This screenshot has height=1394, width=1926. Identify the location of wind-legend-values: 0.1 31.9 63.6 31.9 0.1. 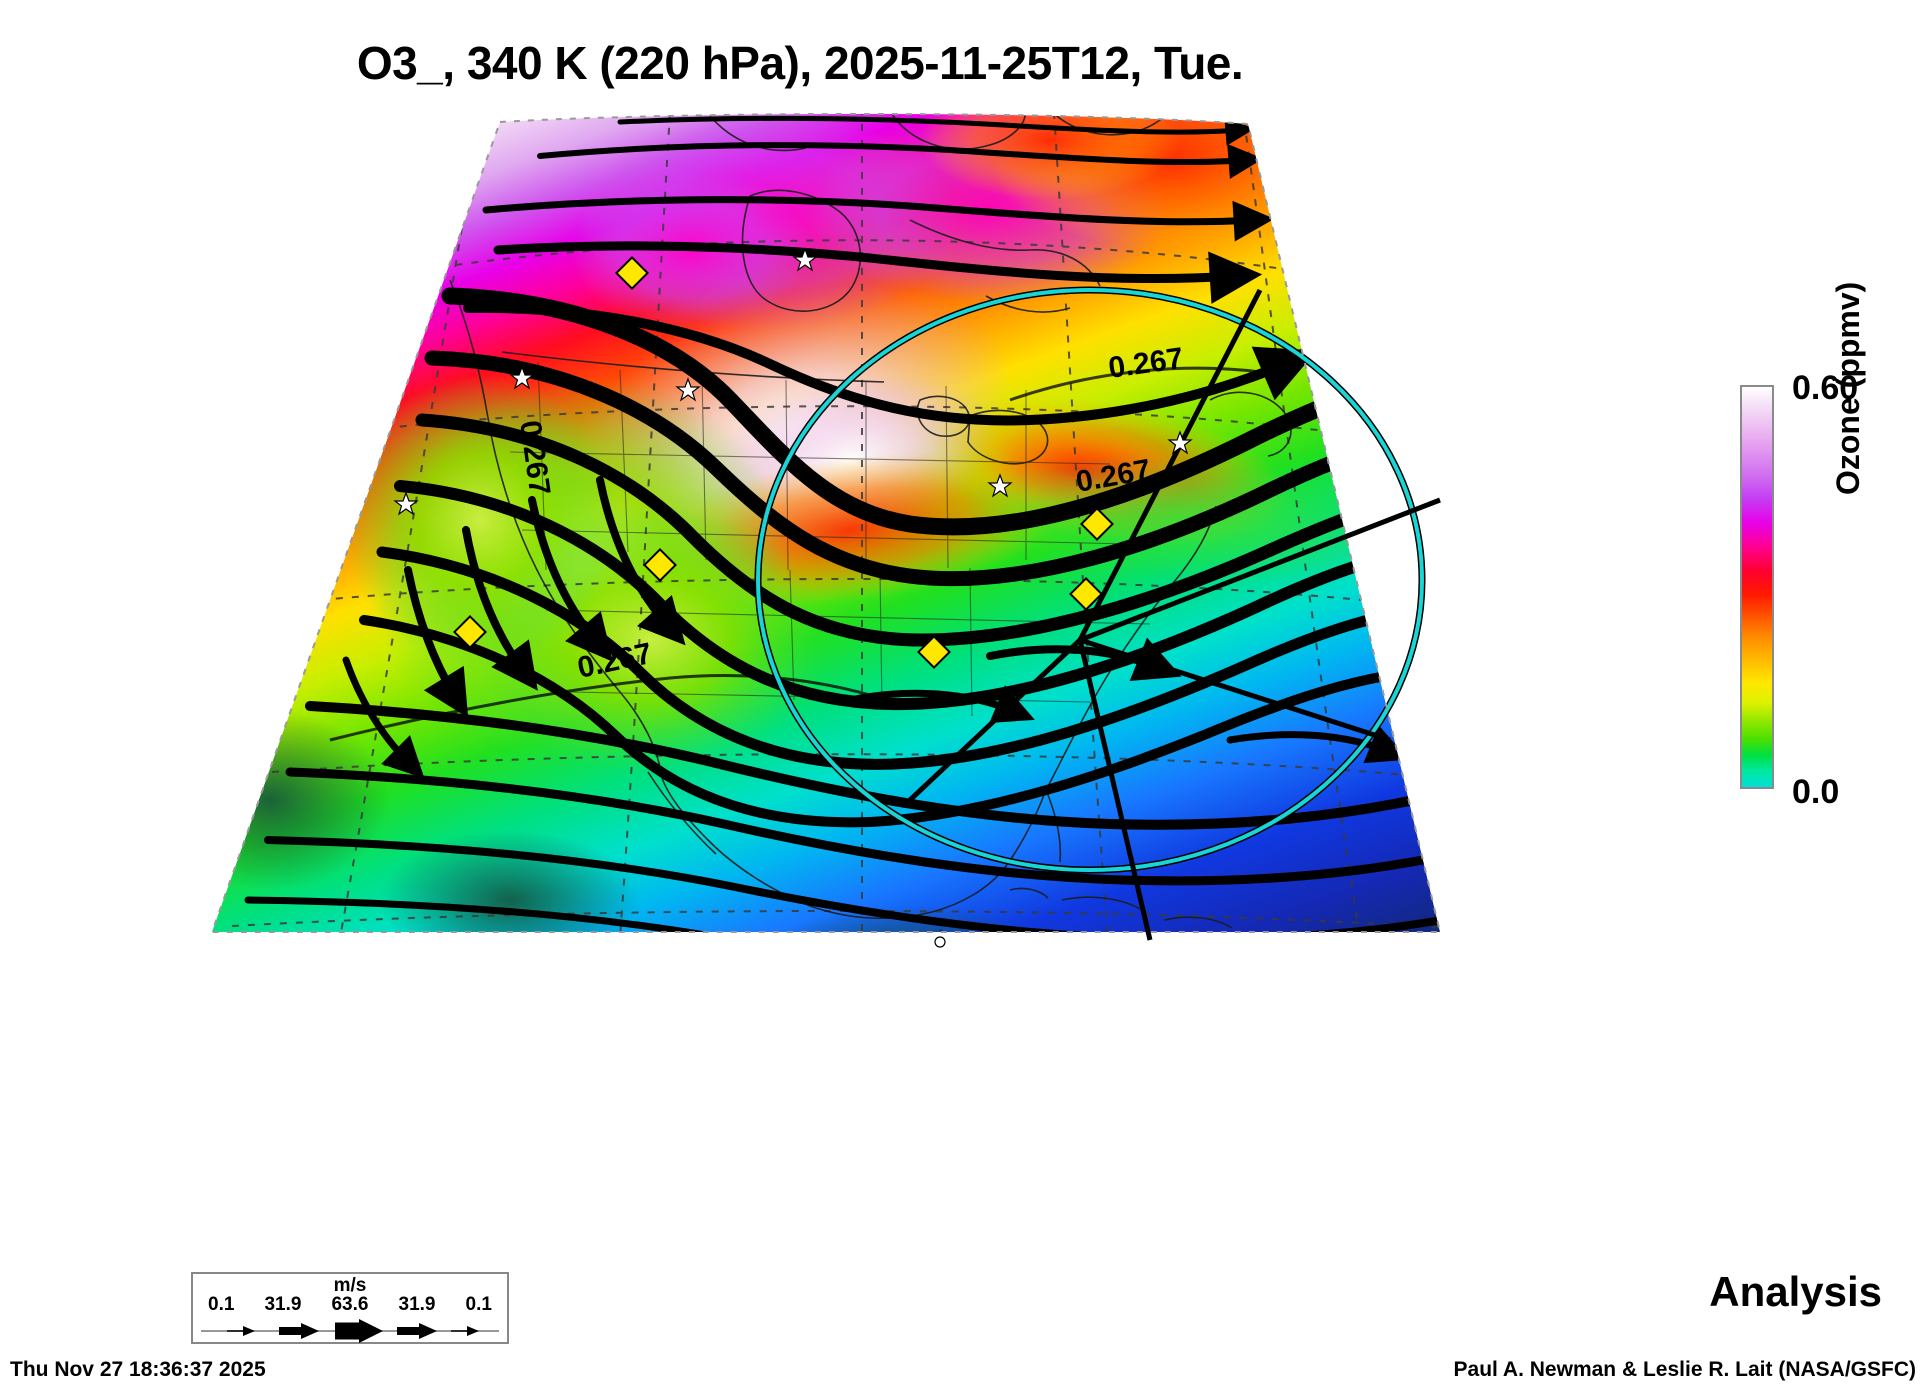
(350, 1305).